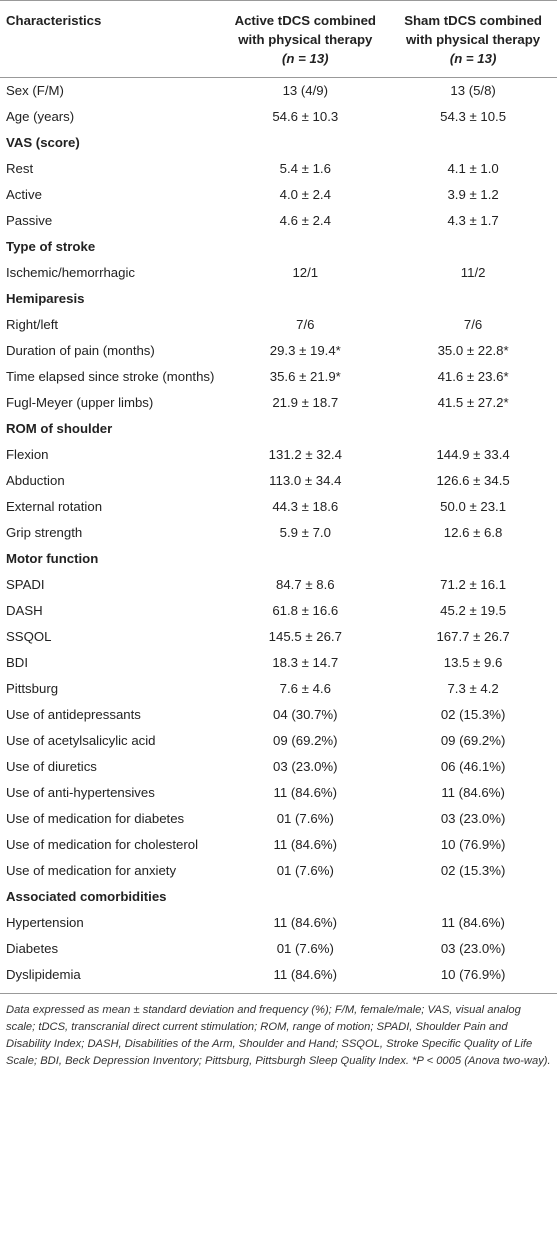 The image size is (557, 1242). Describe the element at coordinates (473, 116) in the screenshot. I see `cell: 54.3 ± 10.5` at that location.